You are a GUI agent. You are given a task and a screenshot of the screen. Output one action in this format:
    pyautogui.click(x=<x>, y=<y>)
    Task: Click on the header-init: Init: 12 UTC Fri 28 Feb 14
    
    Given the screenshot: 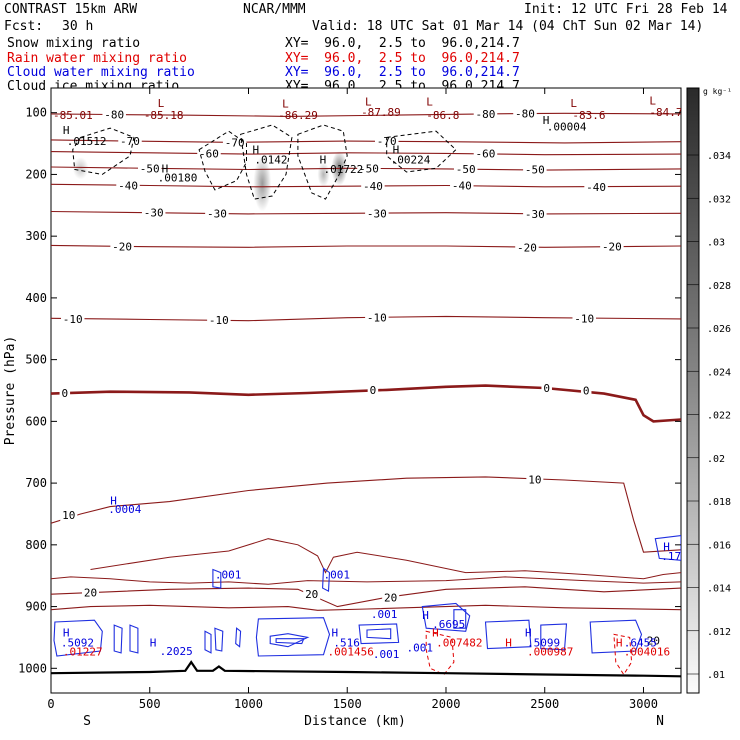 What is the action you would take?
    pyautogui.click(x=626, y=9)
    